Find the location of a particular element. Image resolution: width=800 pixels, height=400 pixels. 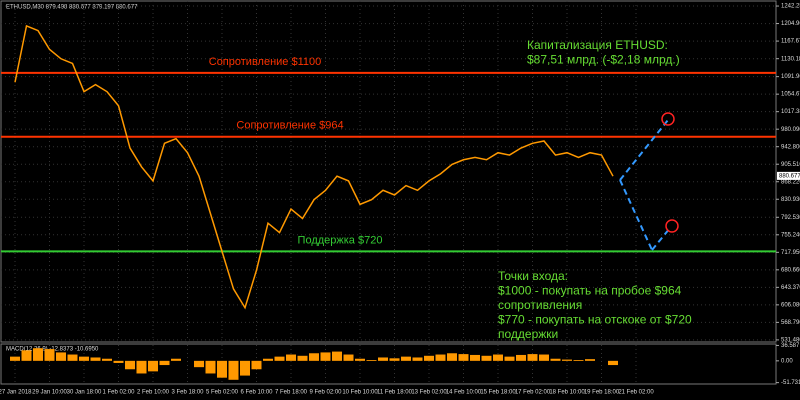

note: $770 - покупать на отскоке от $720 is located at coordinates (595, 320).